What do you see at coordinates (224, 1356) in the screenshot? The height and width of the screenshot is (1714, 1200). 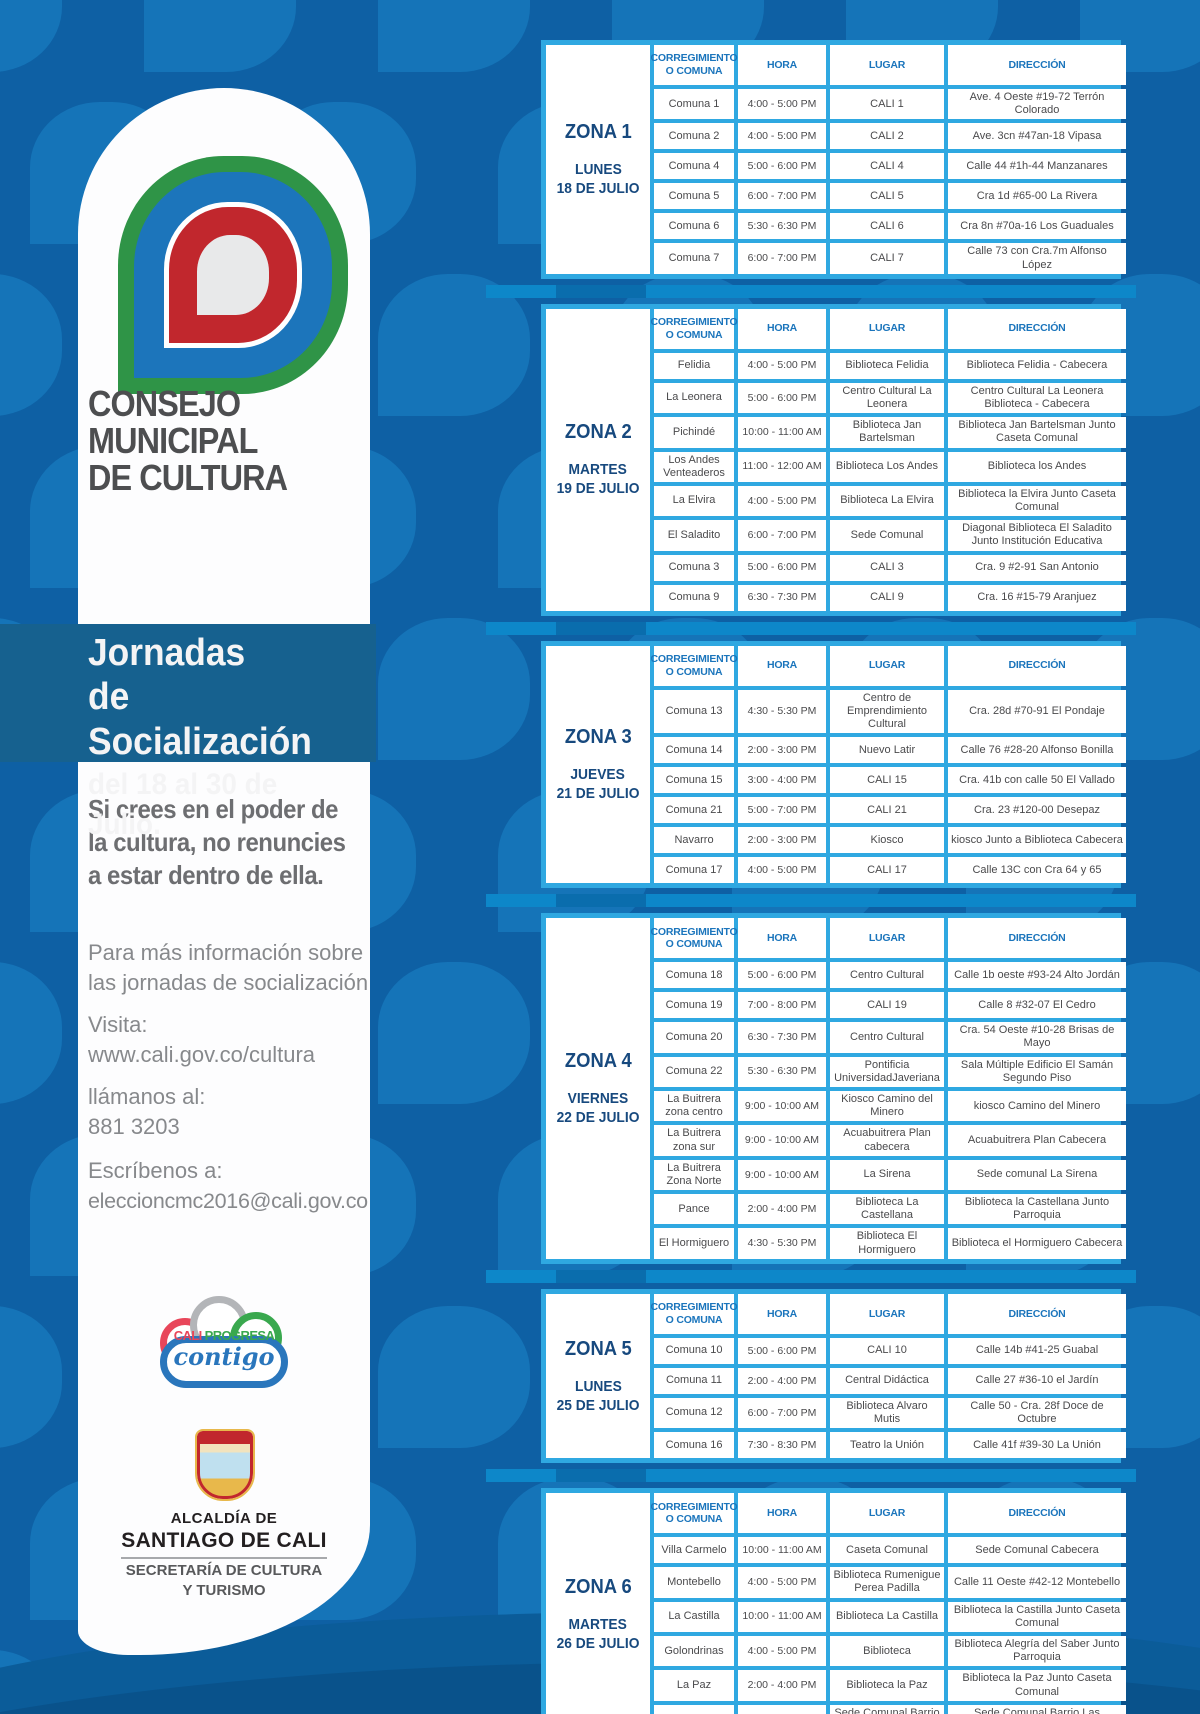 I see `contigo-script: contigo` at bounding box center [224, 1356].